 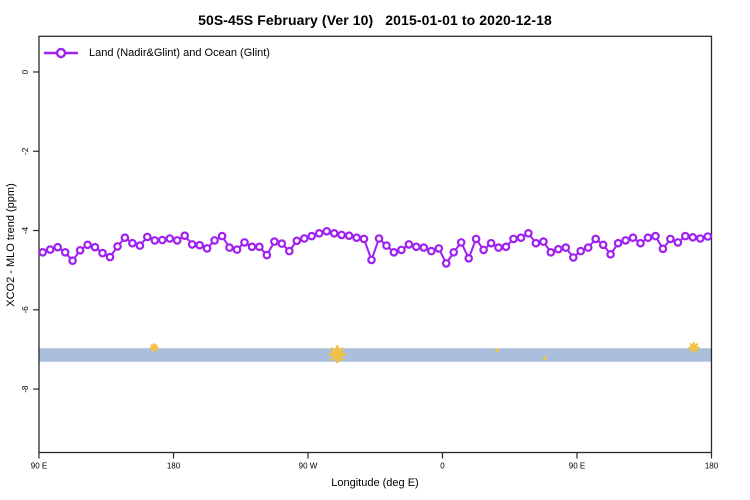 What do you see at coordinates (308, 466) in the screenshot?
I see `x-tick-label: 90 W` at bounding box center [308, 466].